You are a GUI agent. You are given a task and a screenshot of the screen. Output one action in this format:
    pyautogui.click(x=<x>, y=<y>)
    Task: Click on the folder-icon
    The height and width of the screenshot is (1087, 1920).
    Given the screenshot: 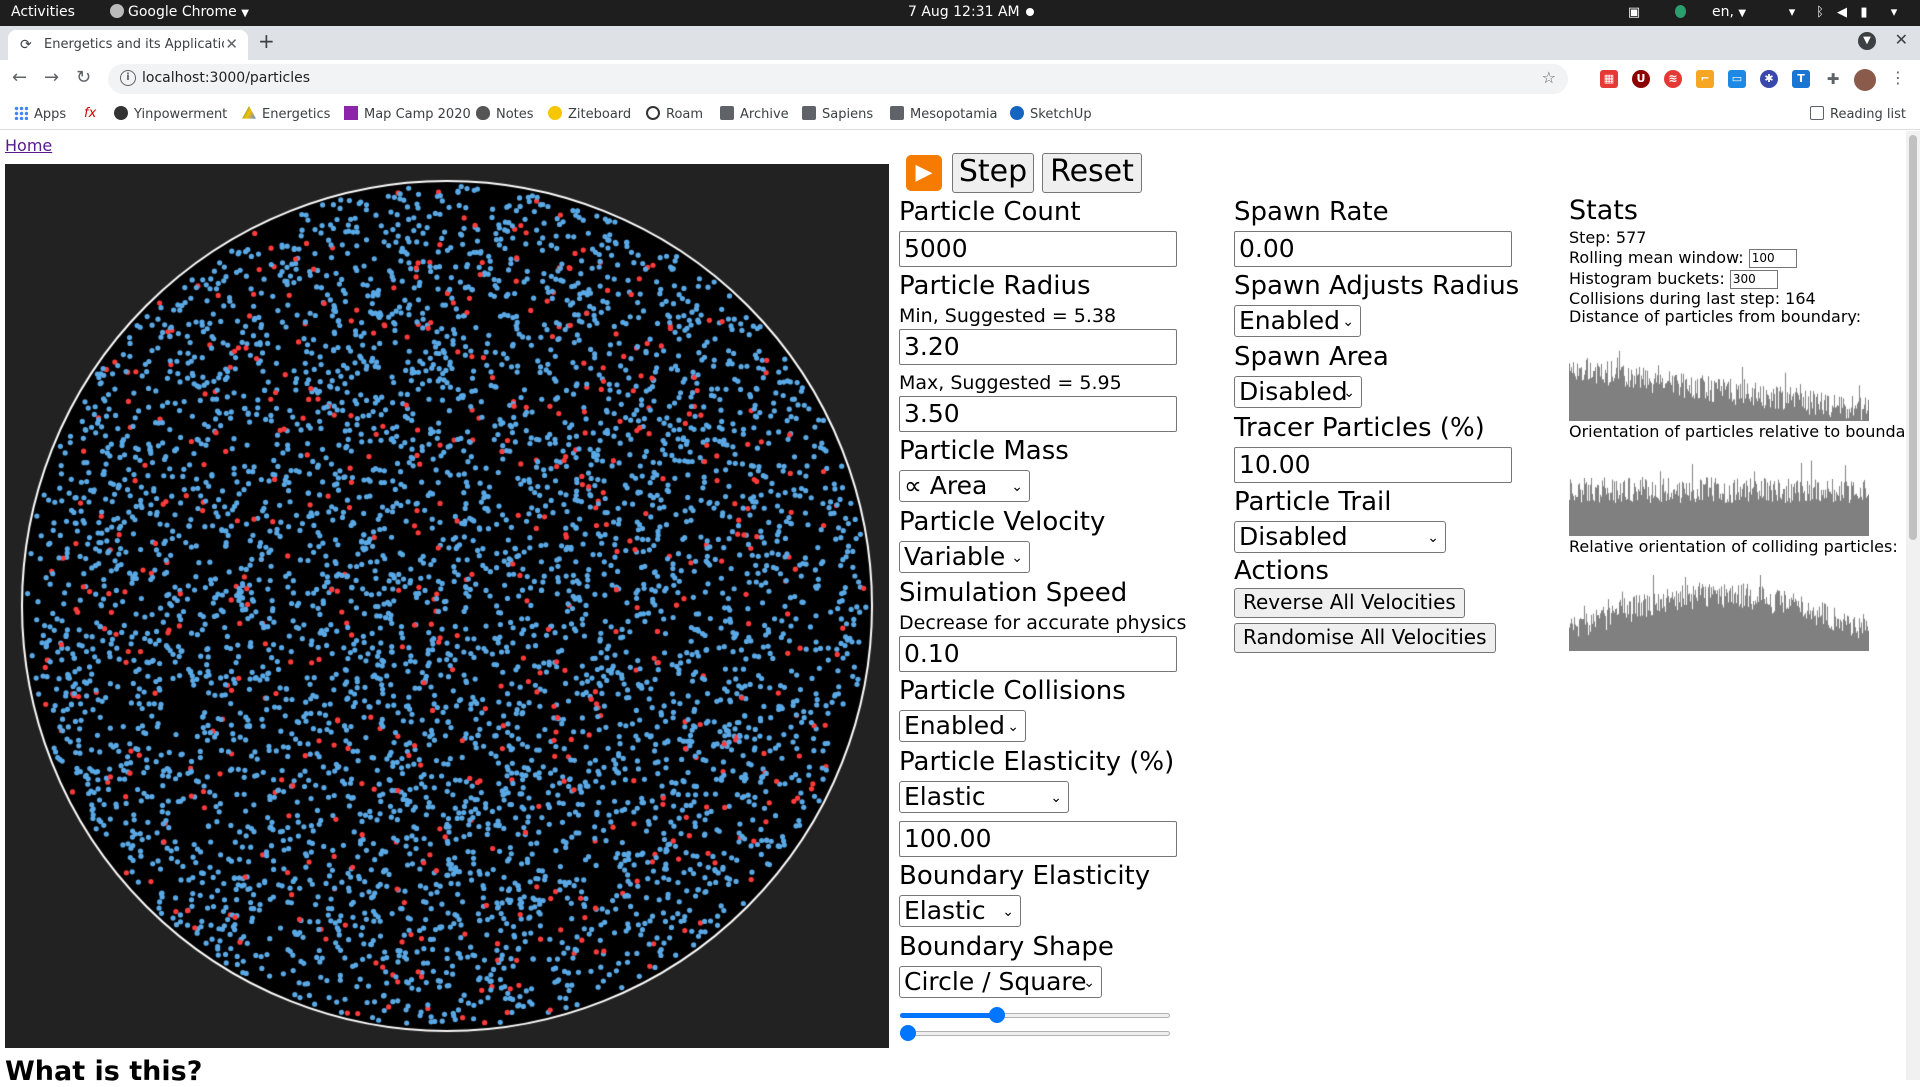 What is the action you would take?
    pyautogui.click(x=809, y=113)
    